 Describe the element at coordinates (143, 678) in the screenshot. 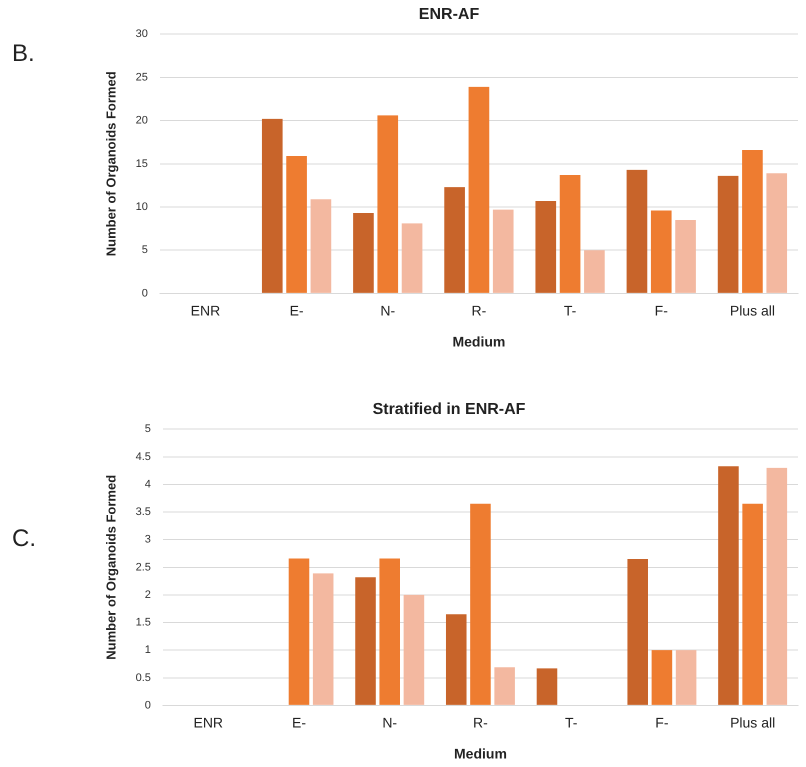

I see `y-tick-label: 0.5` at that location.